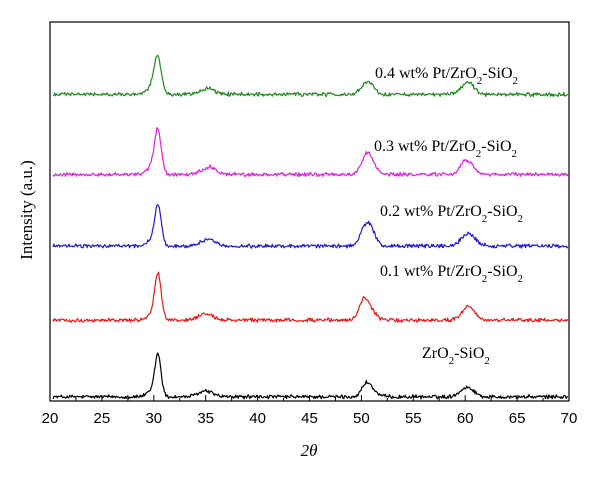 This screenshot has height=483, width=600. I want to click on x-axis-title: 2θ, so click(309, 450).